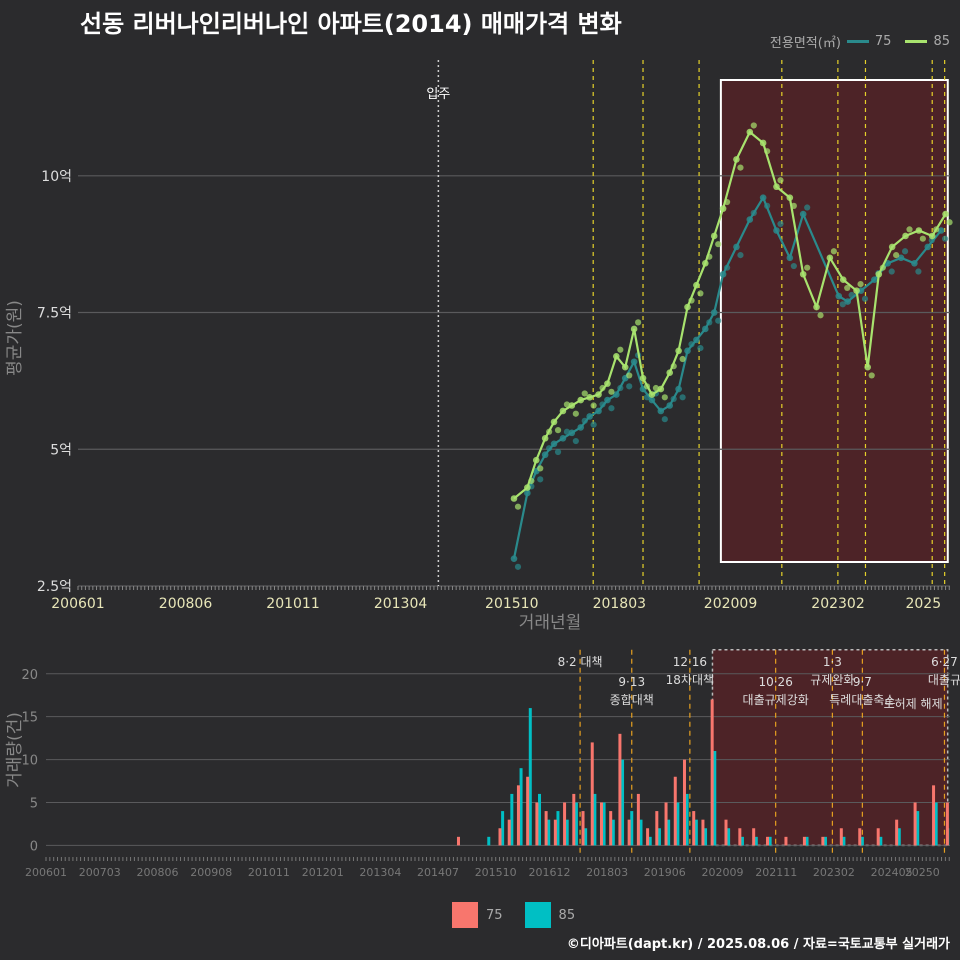 The height and width of the screenshot is (960, 960). Describe the element at coordinates (776, 872) in the screenshot. I see `x-tick-label: 202111` at that location.